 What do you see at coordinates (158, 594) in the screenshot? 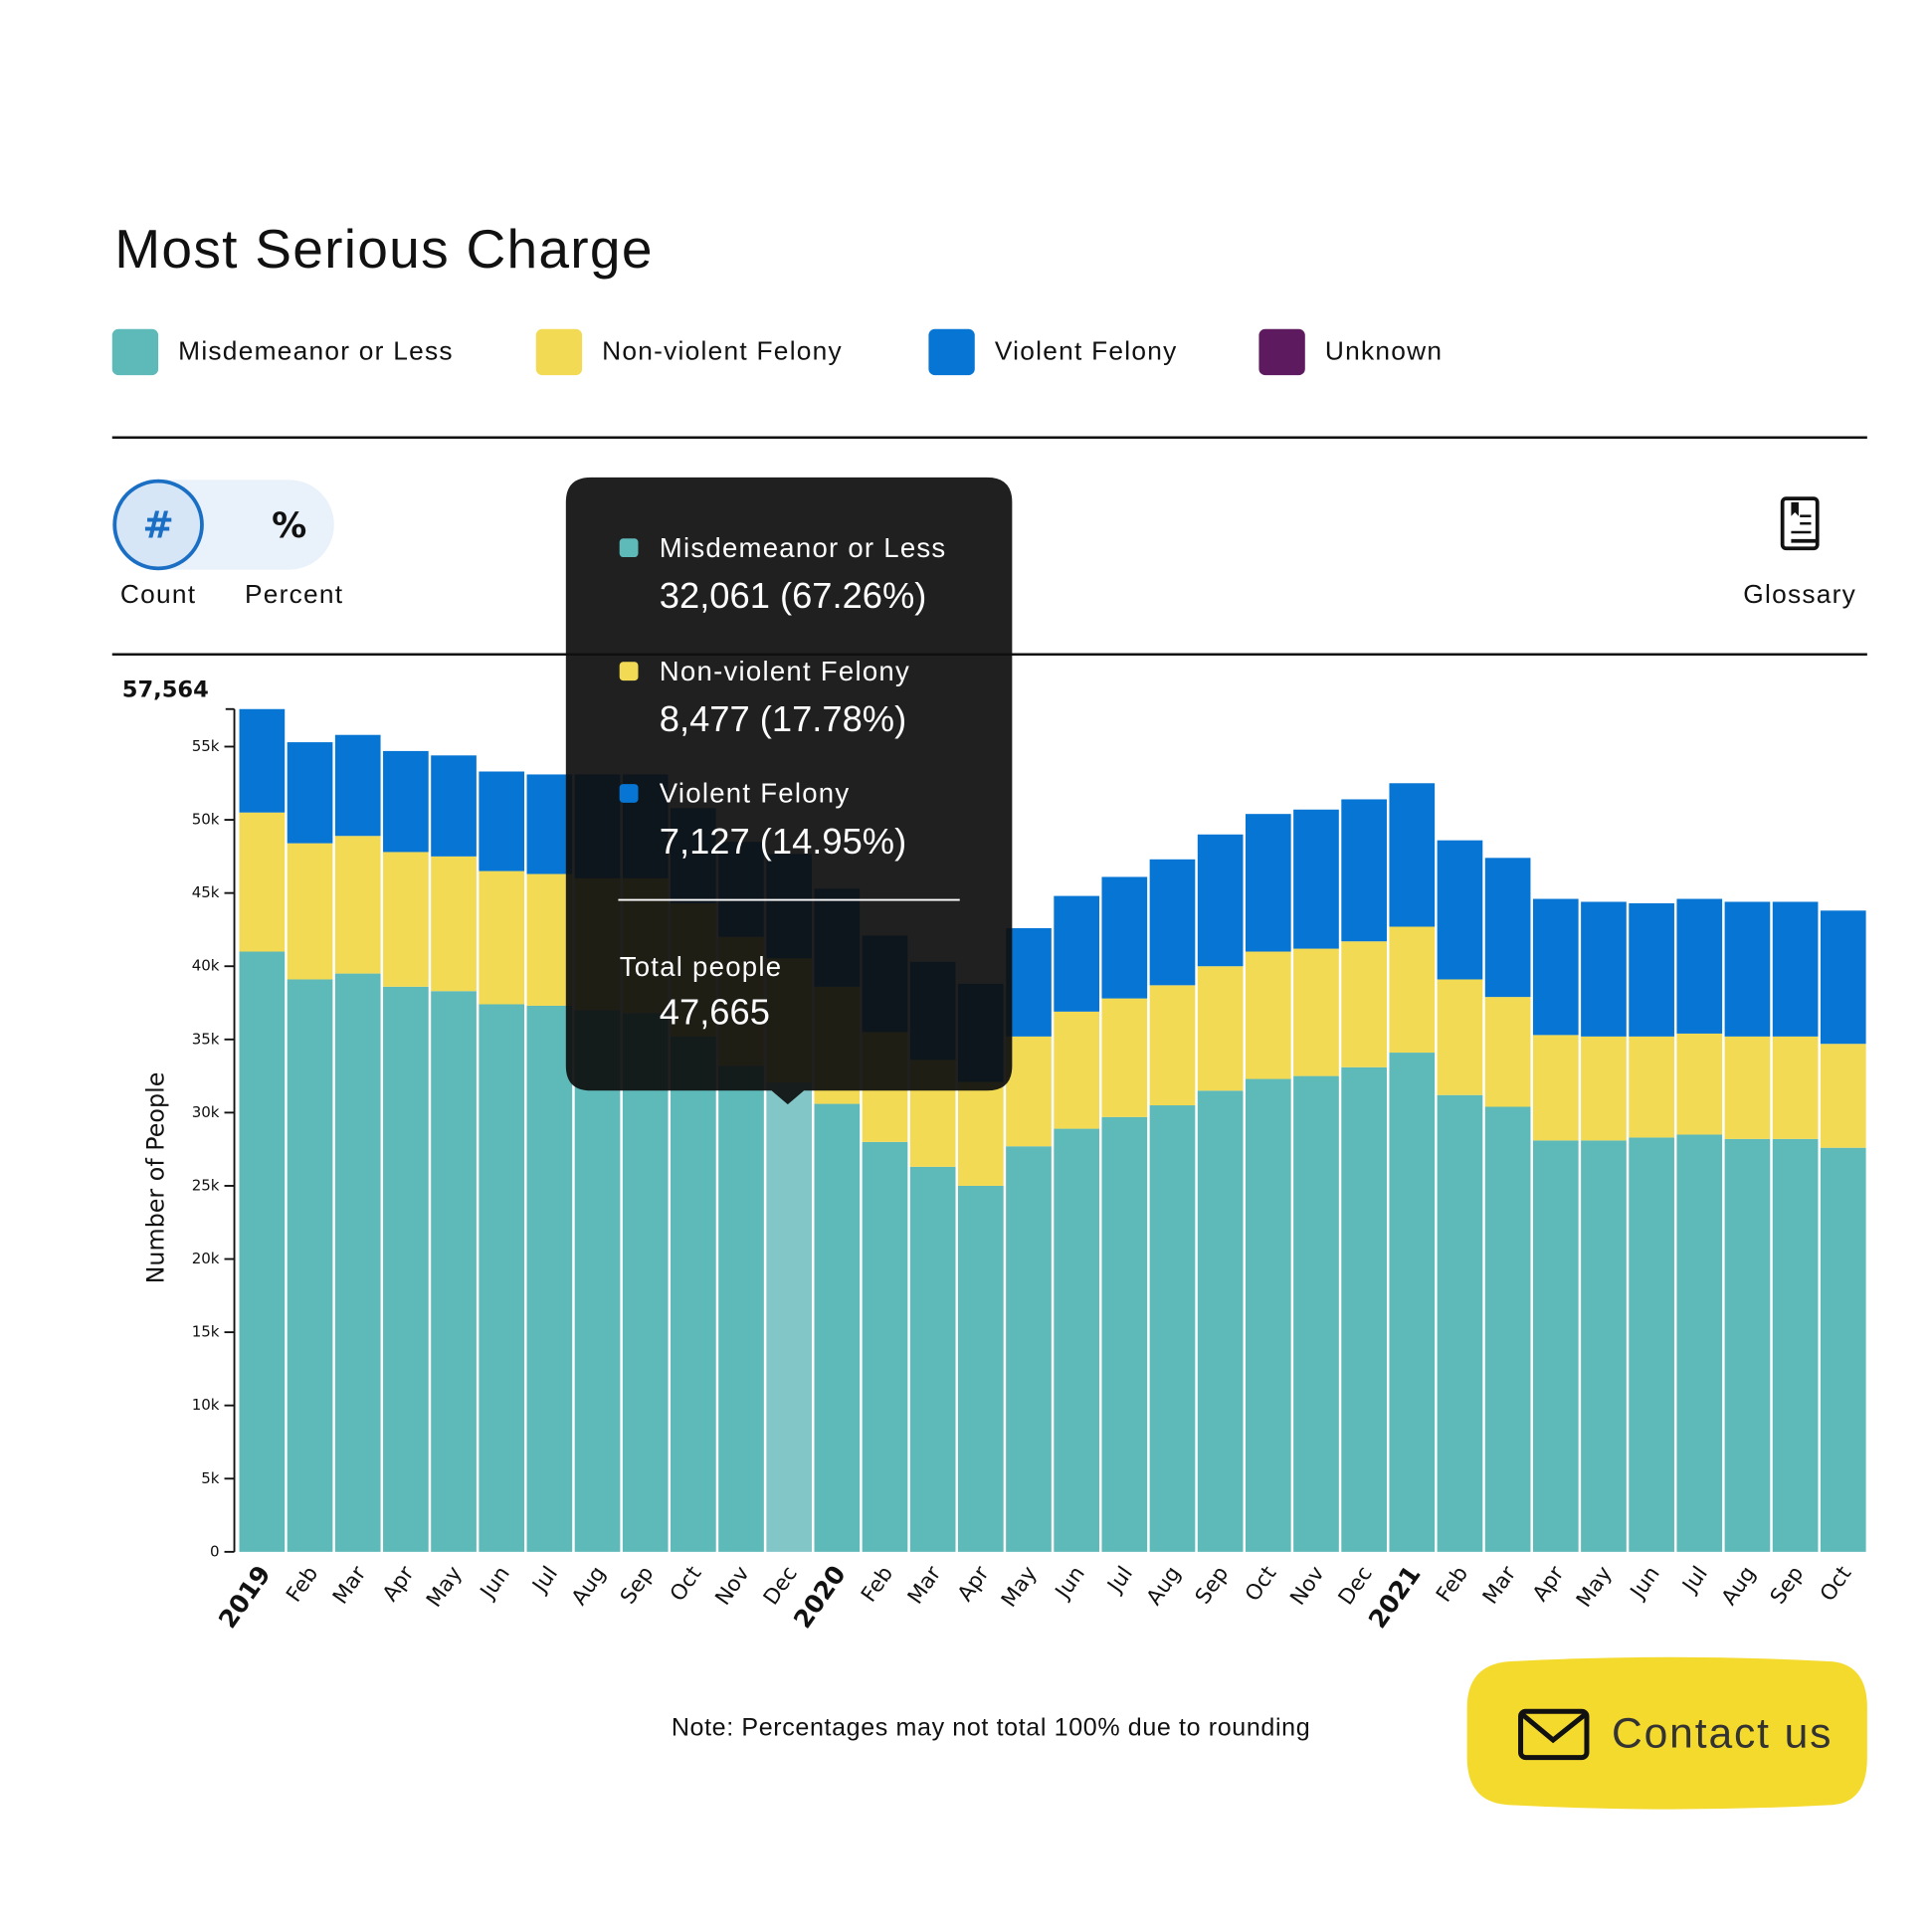
I see `count-label: Count` at bounding box center [158, 594].